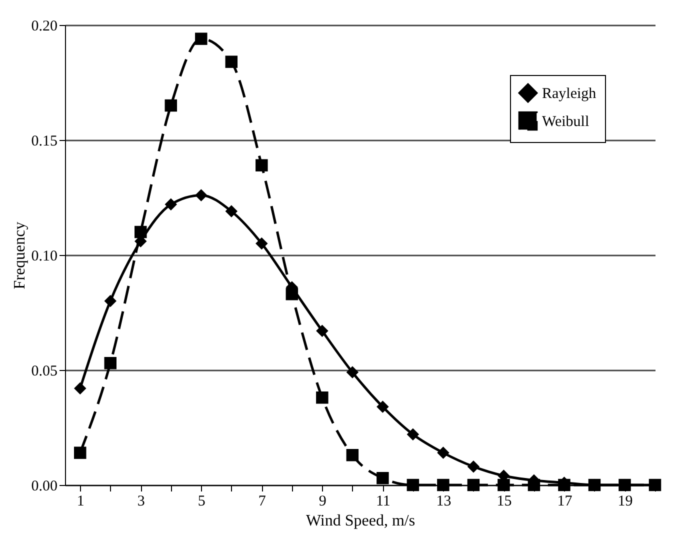 The height and width of the screenshot is (550, 678). Describe the element at coordinates (141, 502) in the screenshot. I see `x-tick-label: 3` at that location.